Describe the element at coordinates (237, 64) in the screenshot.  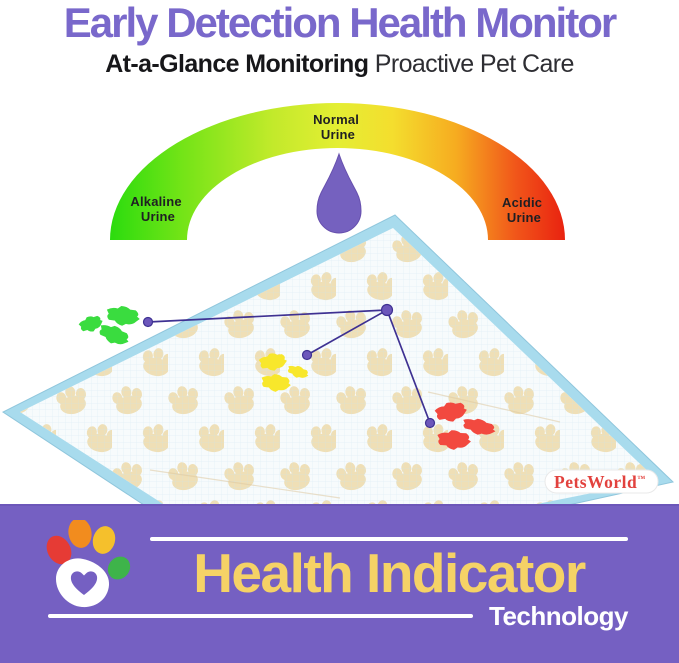
I see `subtitle-bold: At-a-Glance Monitoring` at that location.